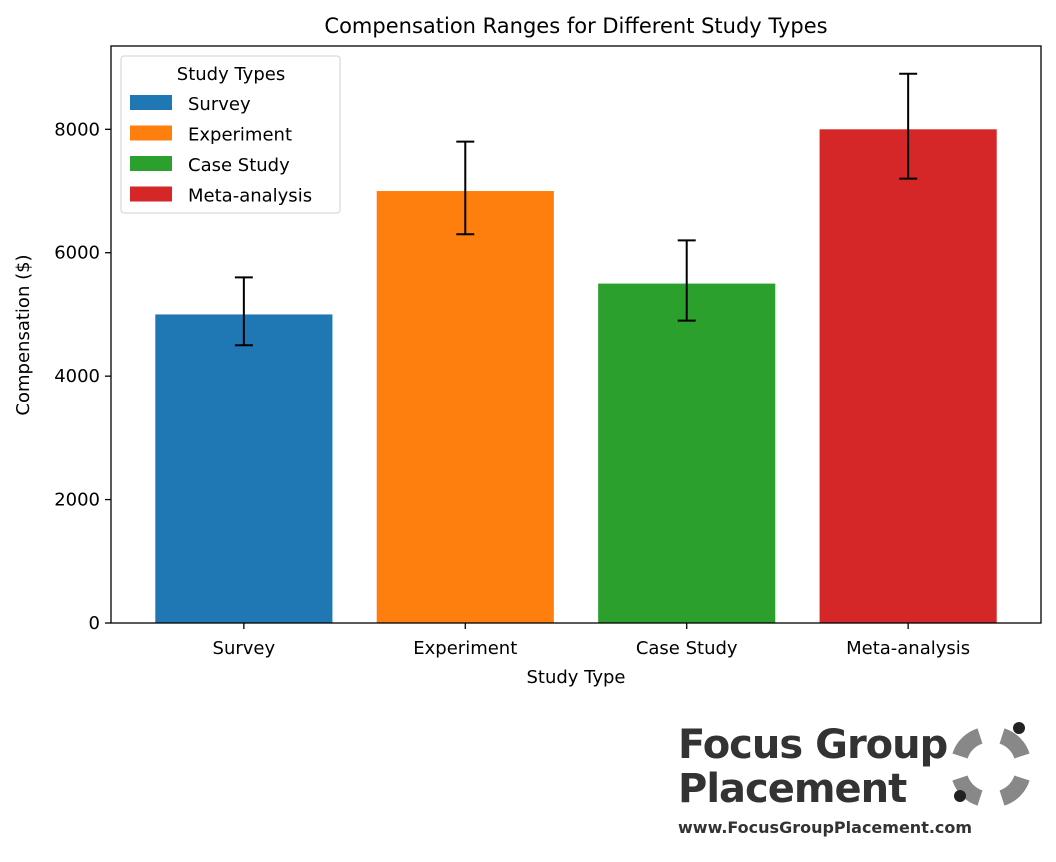 The width and height of the screenshot is (1056, 862). Describe the element at coordinates (991, 764) in the screenshot. I see `ring-logo-icon` at that location.